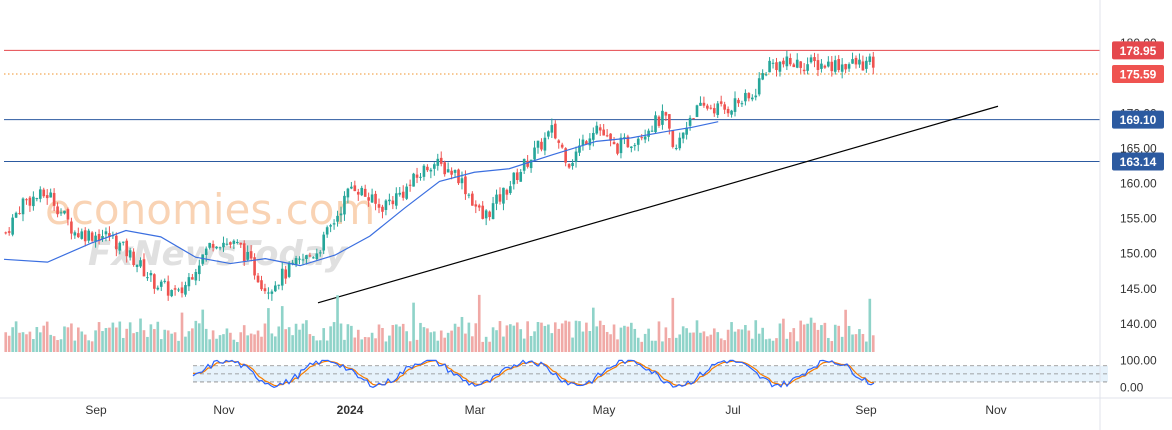 The width and height of the screenshot is (1172, 430). Describe the element at coordinates (1138, 106) in the screenshot. I see `level-labels: 178.95 175.59 169.10 163.14` at that location.